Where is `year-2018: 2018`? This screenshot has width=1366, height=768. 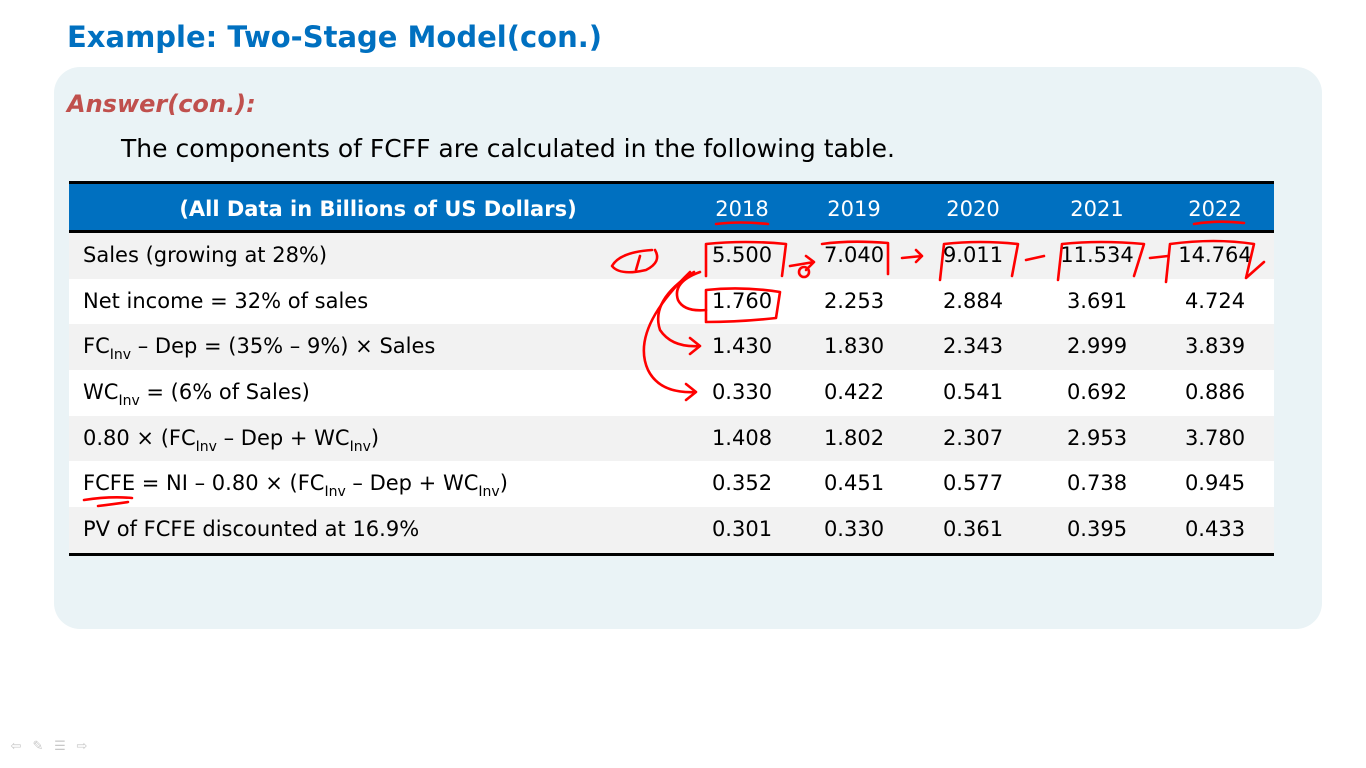 year-2018: 2018 is located at coordinates (742, 209).